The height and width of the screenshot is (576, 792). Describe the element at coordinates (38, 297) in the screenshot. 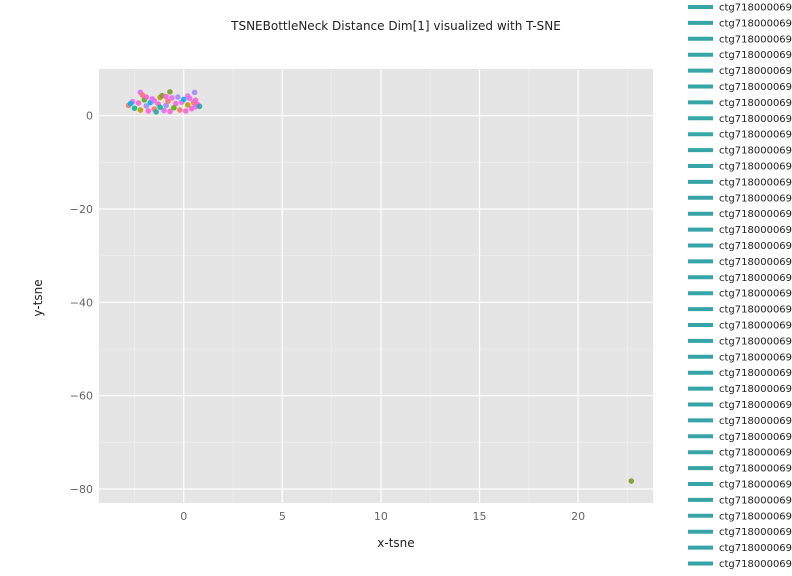

I see `y-axis-label: y-tsne` at that location.